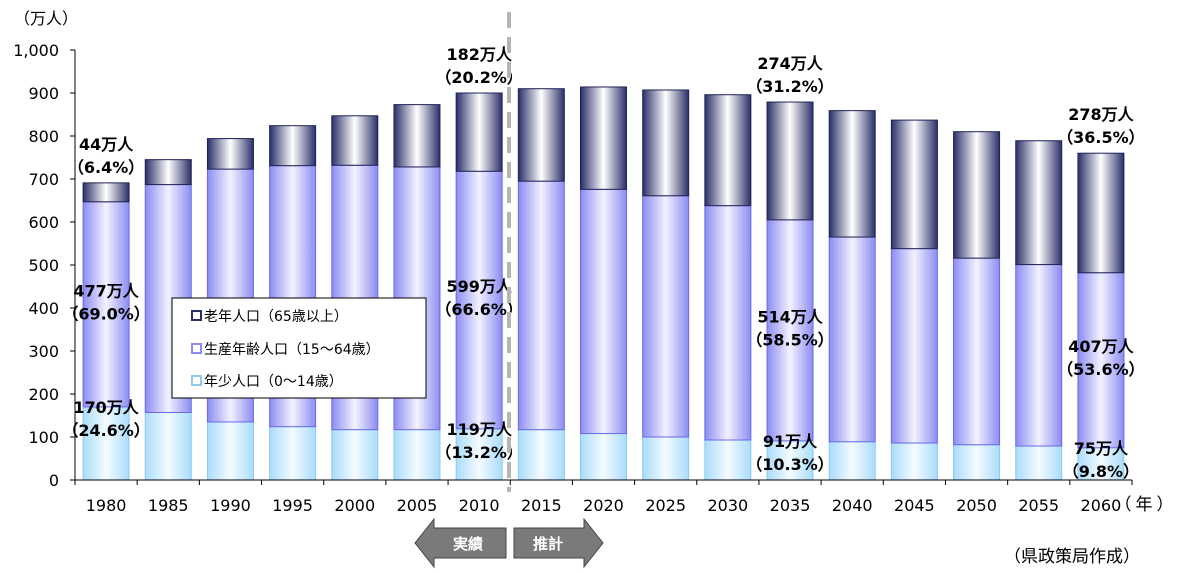 This screenshot has height=573, width=1193. What do you see at coordinates (852, 505) in the screenshot?
I see `x-tick-label: 2040` at bounding box center [852, 505].